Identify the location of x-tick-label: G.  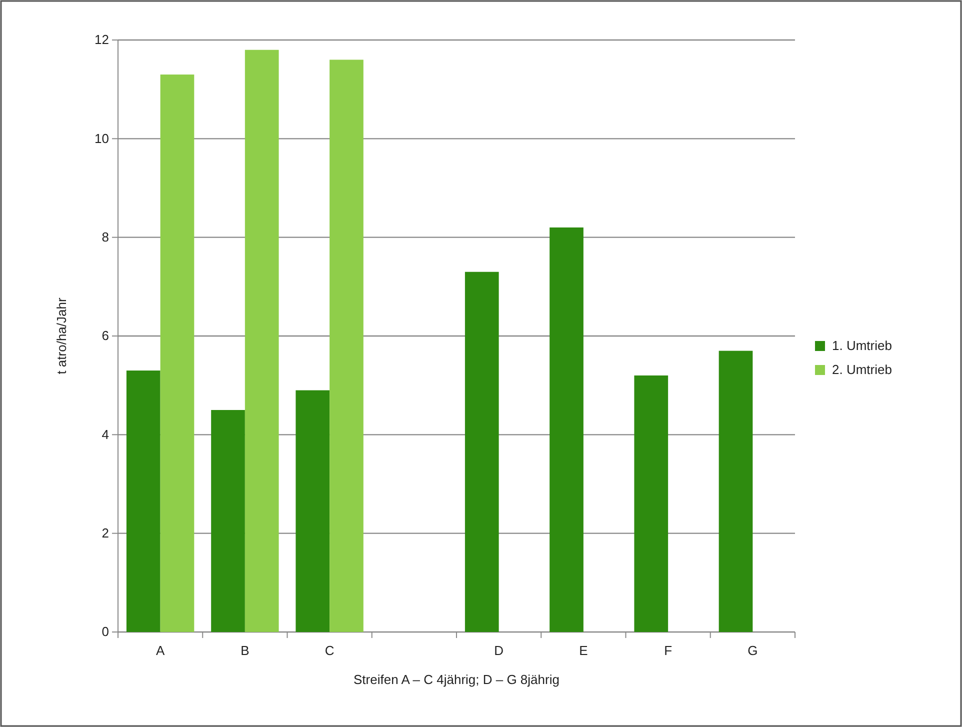
(753, 650).